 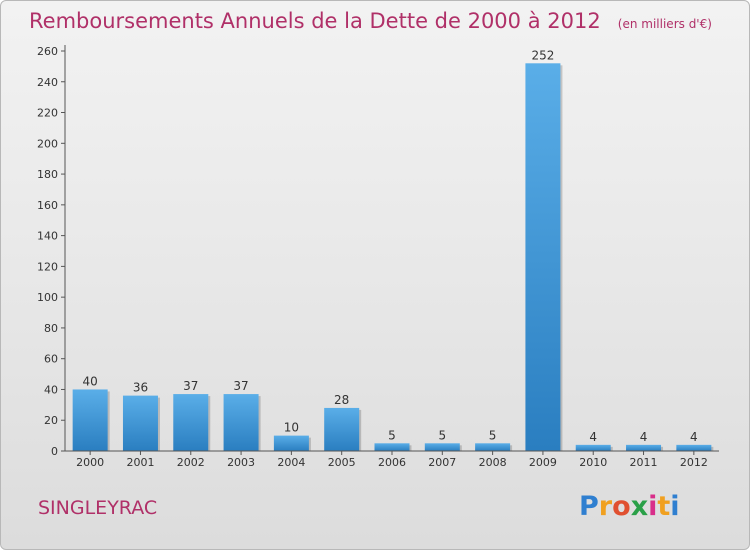 What do you see at coordinates (542, 55) in the screenshot?
I see `bar-value-label: 252` at bounding box center [542, 55].